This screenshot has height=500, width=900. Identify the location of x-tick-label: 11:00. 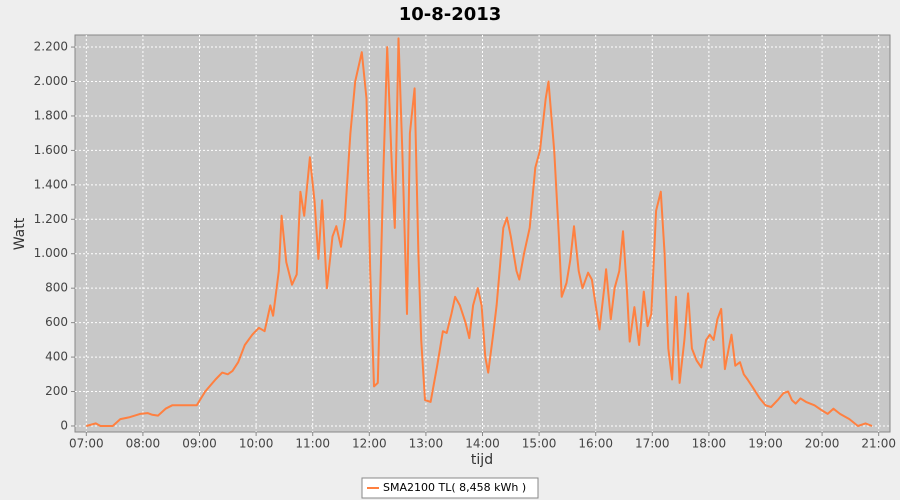
(312, 444).